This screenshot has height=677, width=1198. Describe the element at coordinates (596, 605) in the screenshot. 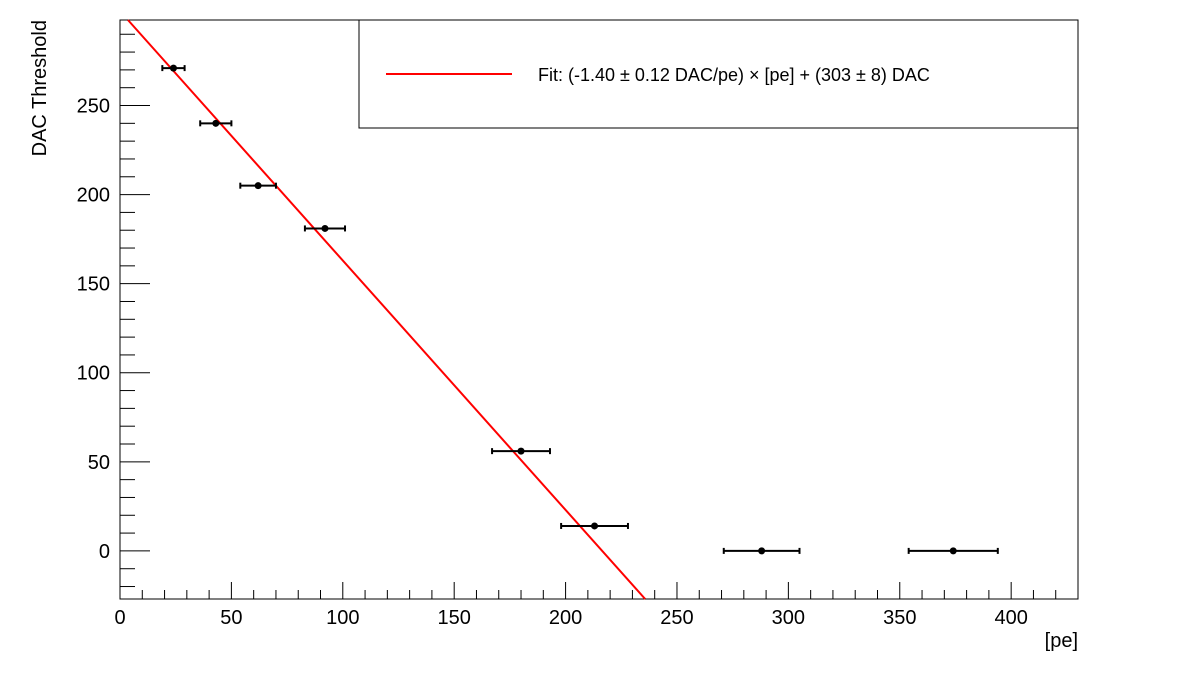

I see `x-axis: 0 50 100 150 200 250 300 350 400` at that location.